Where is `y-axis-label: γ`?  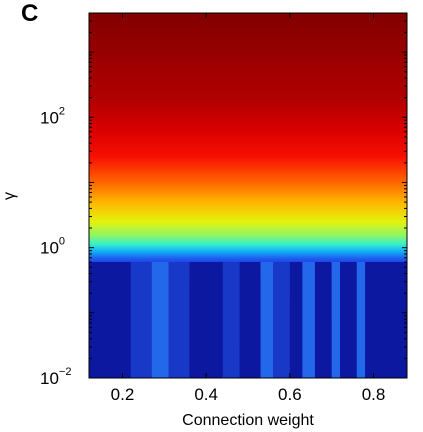 y-axis-label: γ is located at coordinates (9, 196).